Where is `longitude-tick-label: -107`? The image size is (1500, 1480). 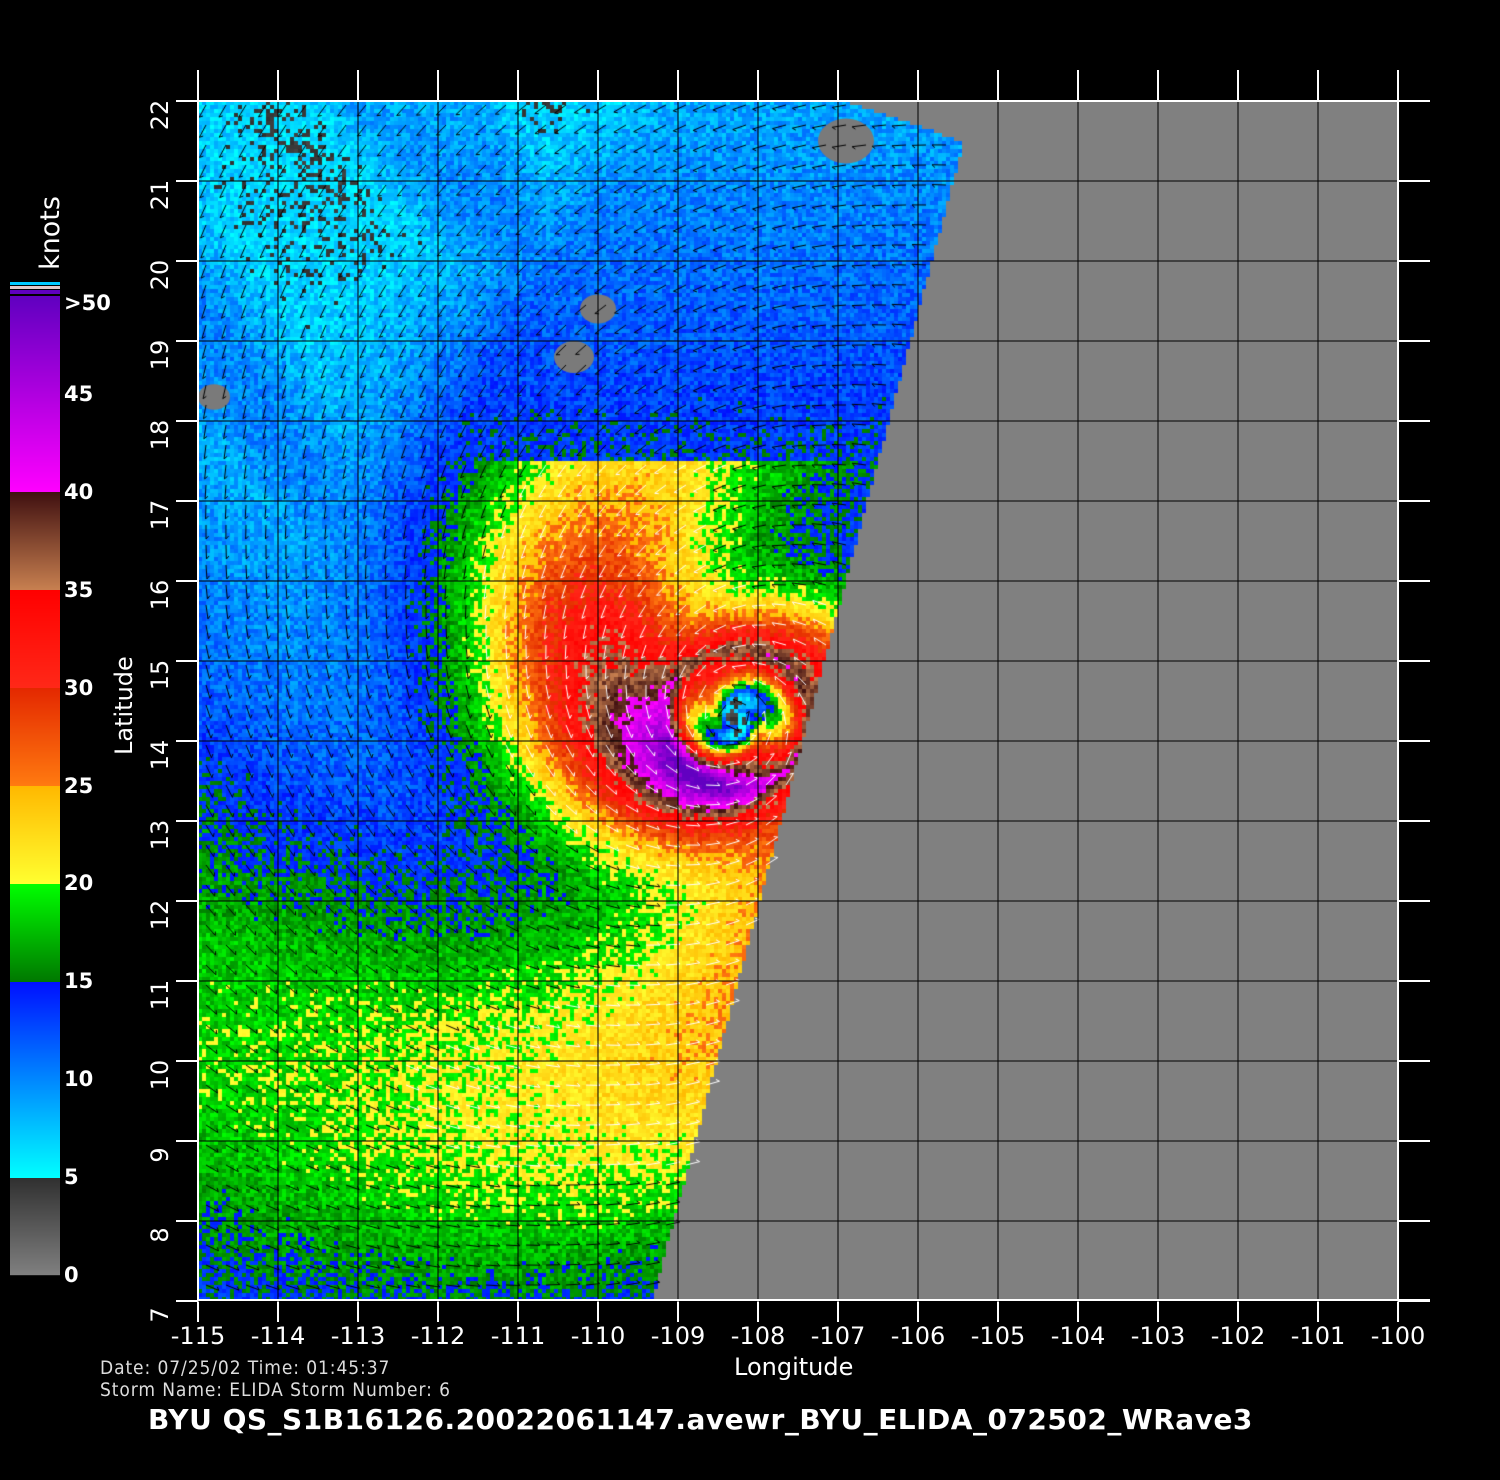 longitude-tick-label: -107 is located at coordinates (838, 1336).